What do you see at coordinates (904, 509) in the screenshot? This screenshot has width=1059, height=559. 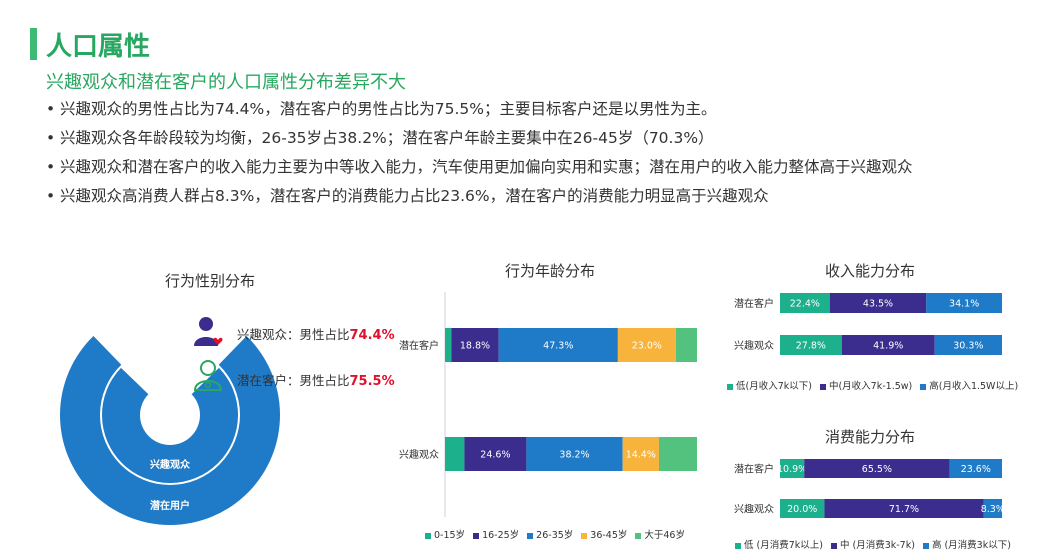 I see `bar-data-label: 71.7%` at bounding box center [904, 509].